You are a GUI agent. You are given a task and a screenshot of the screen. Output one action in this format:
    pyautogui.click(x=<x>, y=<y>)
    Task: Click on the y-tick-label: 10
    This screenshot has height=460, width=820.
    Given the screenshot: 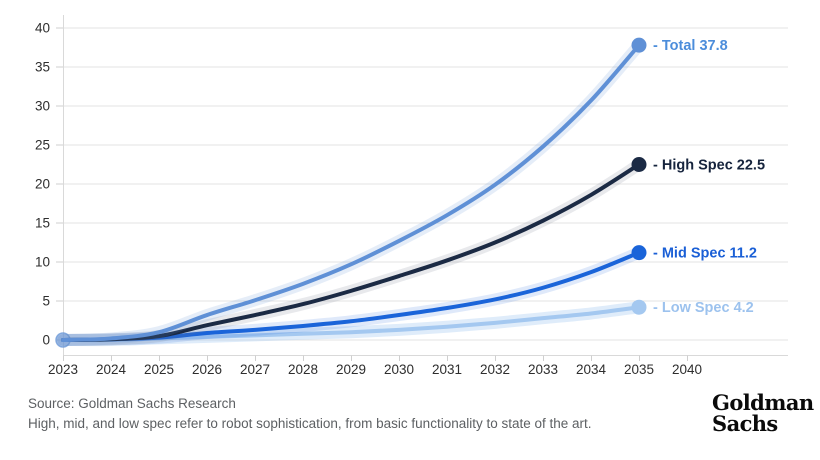 What is the action you would take?
    pyautogui.click(x=42, y=262)
    